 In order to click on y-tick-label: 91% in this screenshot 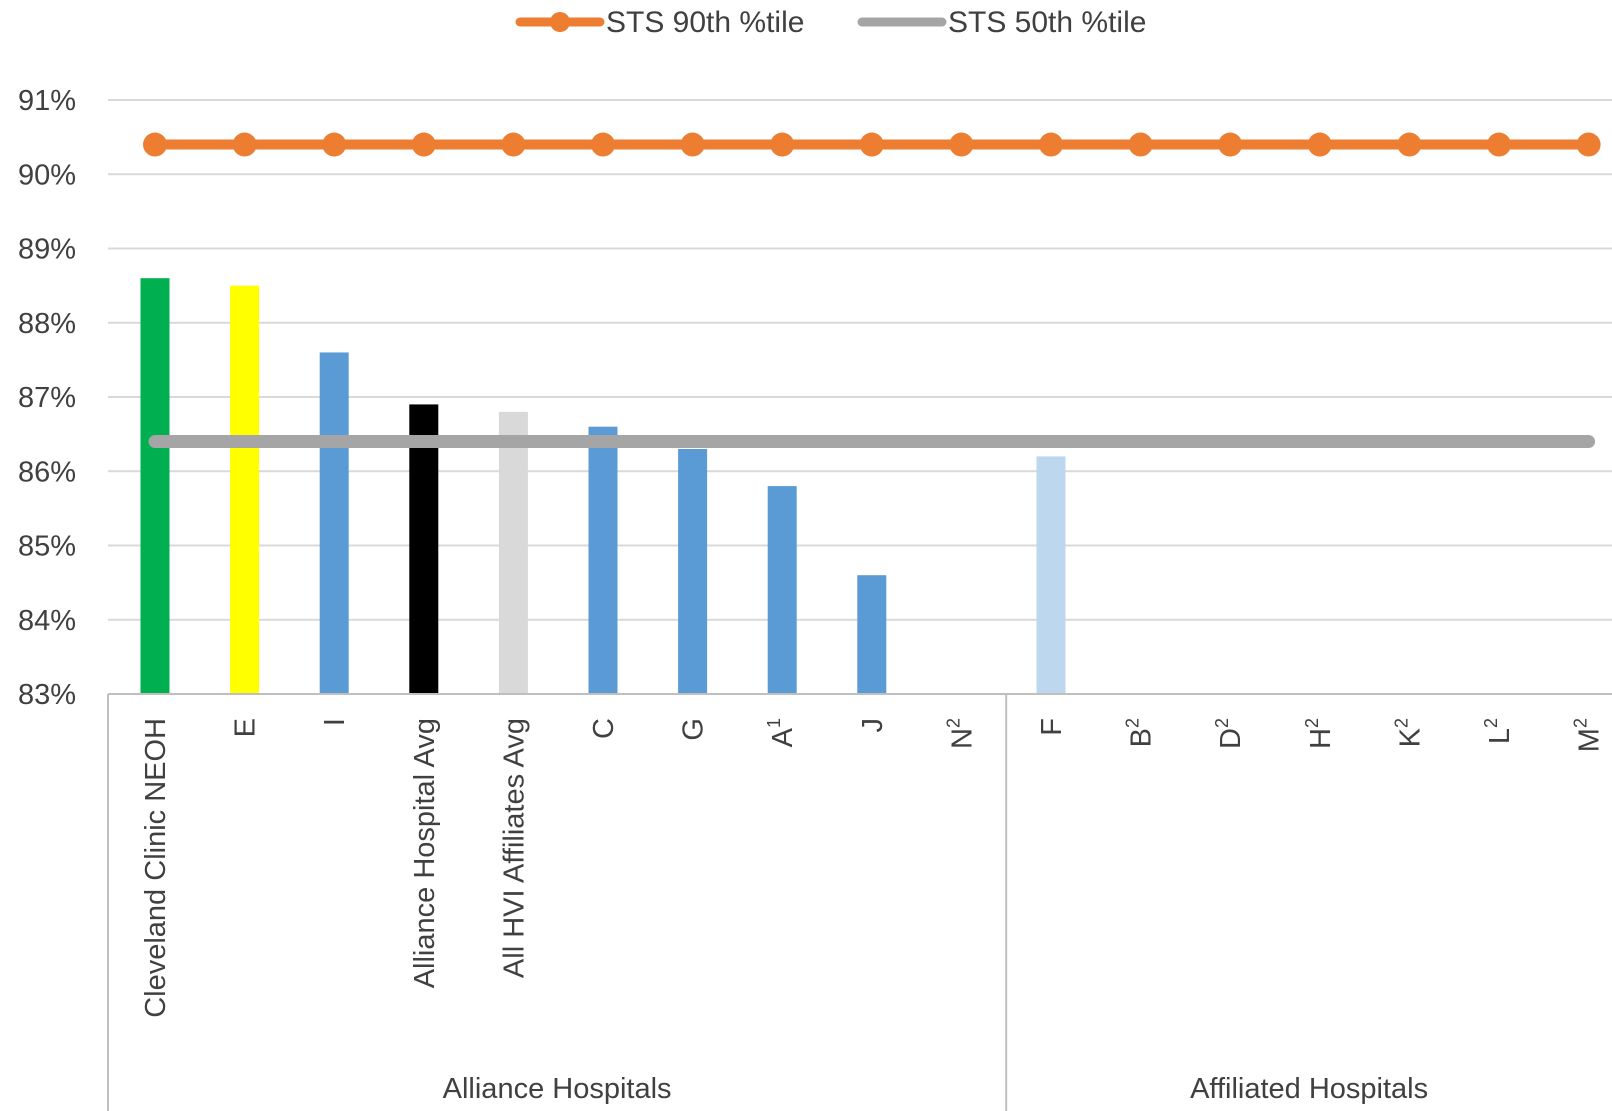, I will do `click(47, 101)`.